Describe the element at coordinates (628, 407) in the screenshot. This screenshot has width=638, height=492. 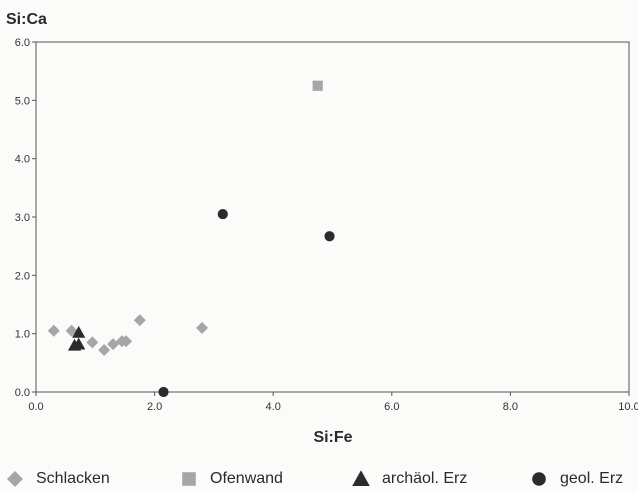
I see `x-tick-label: 10.0` at that location.